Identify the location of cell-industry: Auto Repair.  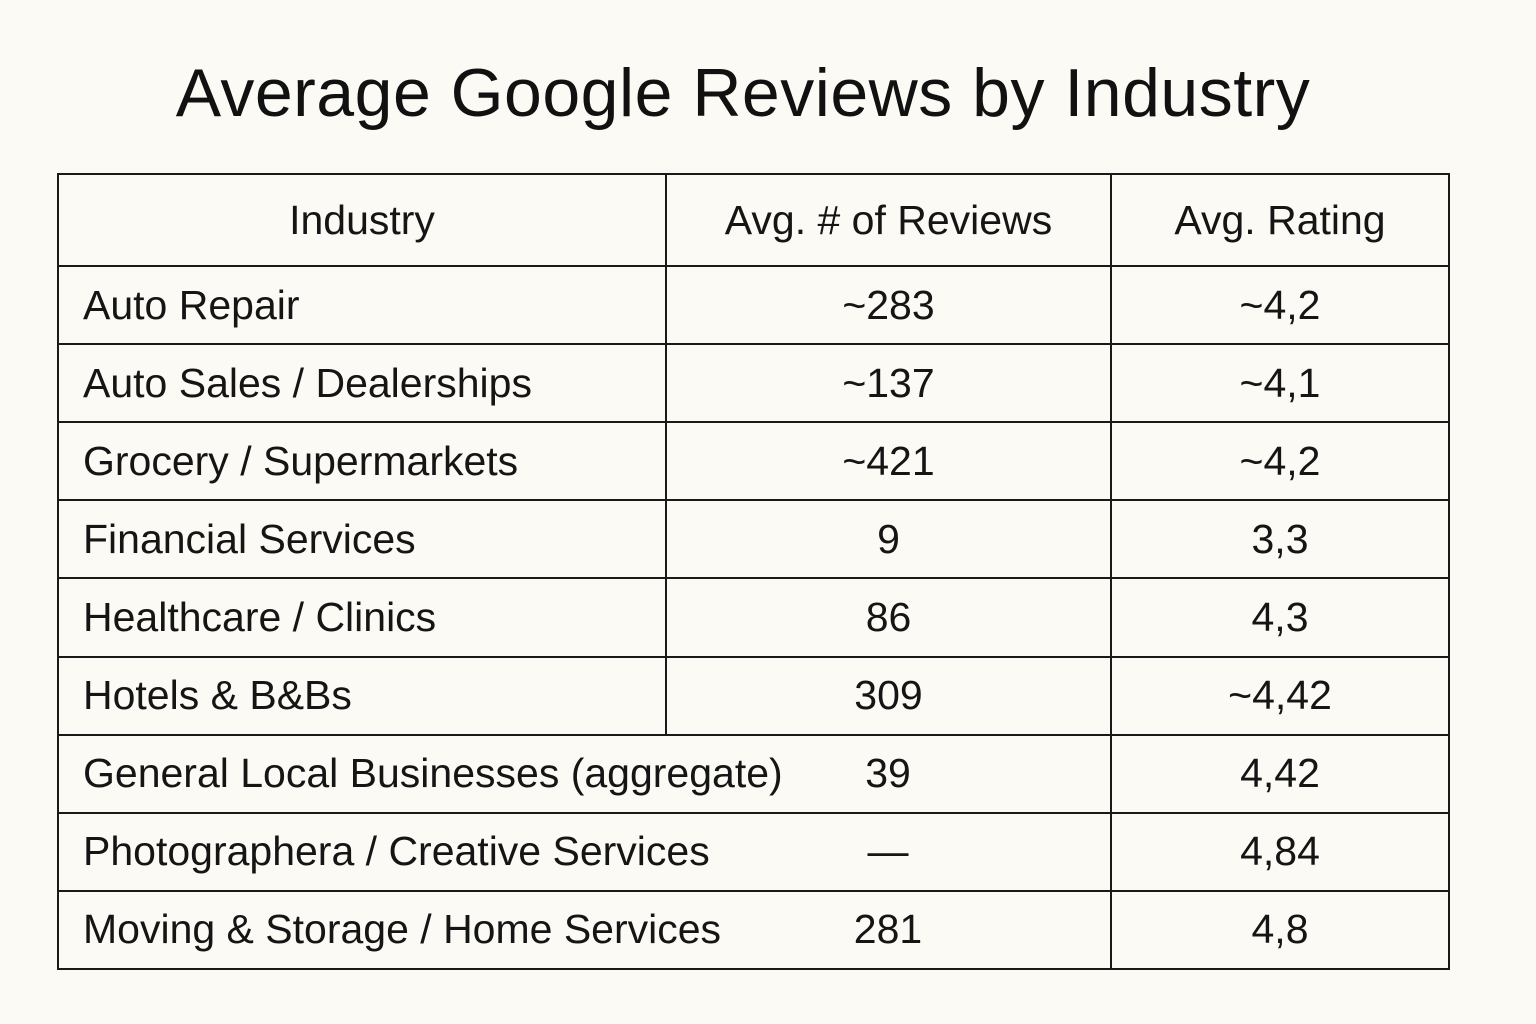
(363, 305).